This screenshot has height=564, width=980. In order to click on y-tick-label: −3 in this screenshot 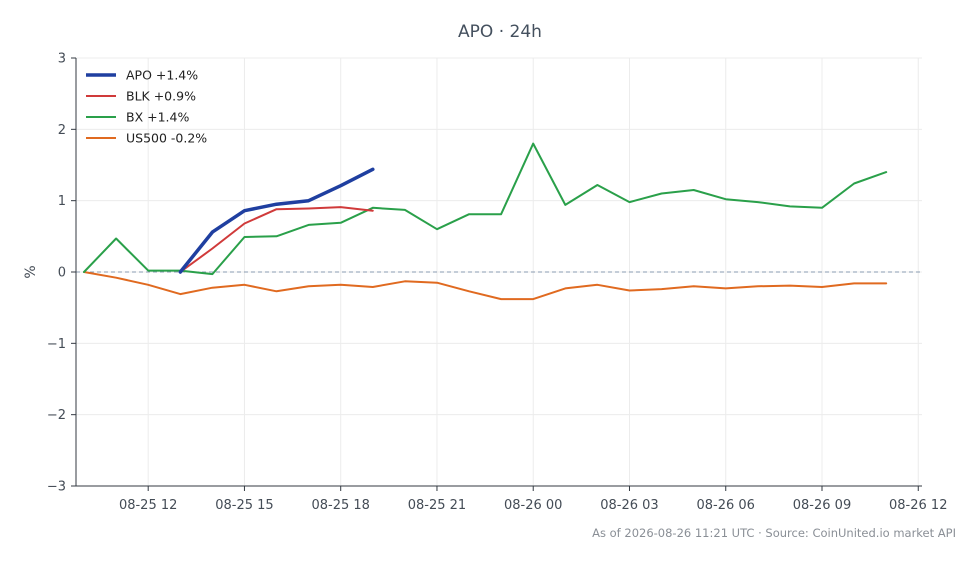, I will do `click(56, 487)`.